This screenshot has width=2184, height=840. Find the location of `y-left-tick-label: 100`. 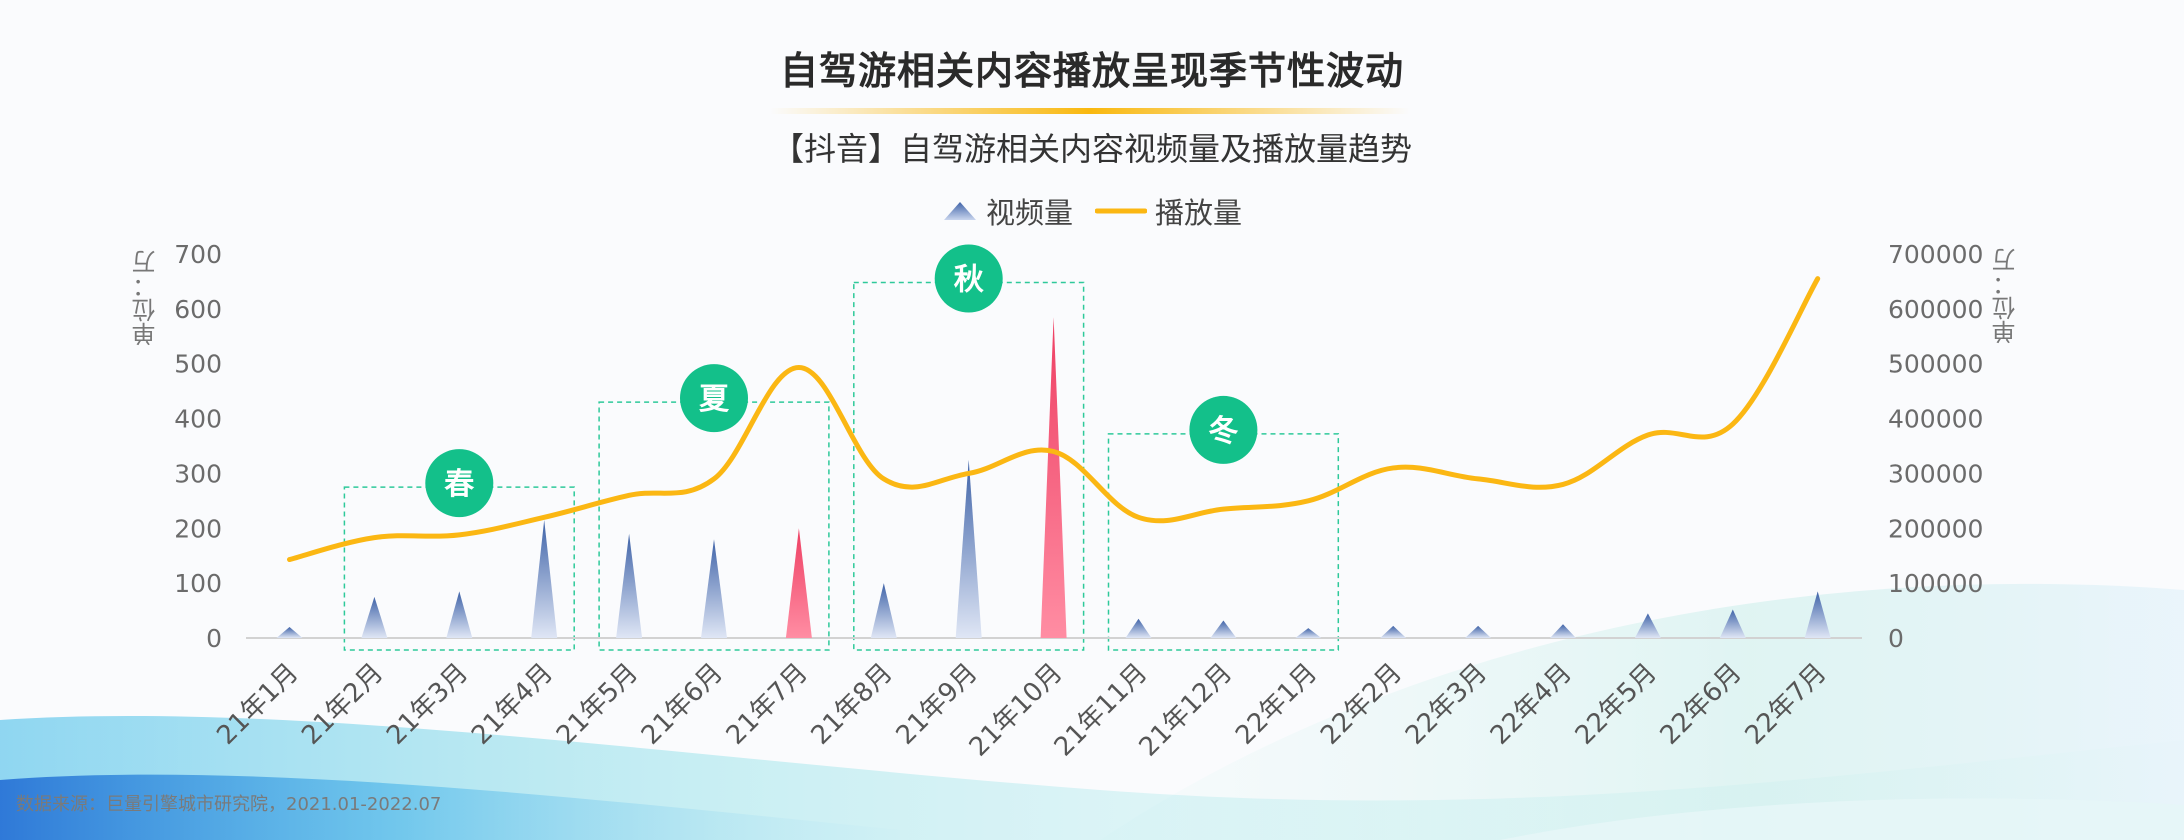

y-left-tick-label: 100 is located at coordinates (198, 583).